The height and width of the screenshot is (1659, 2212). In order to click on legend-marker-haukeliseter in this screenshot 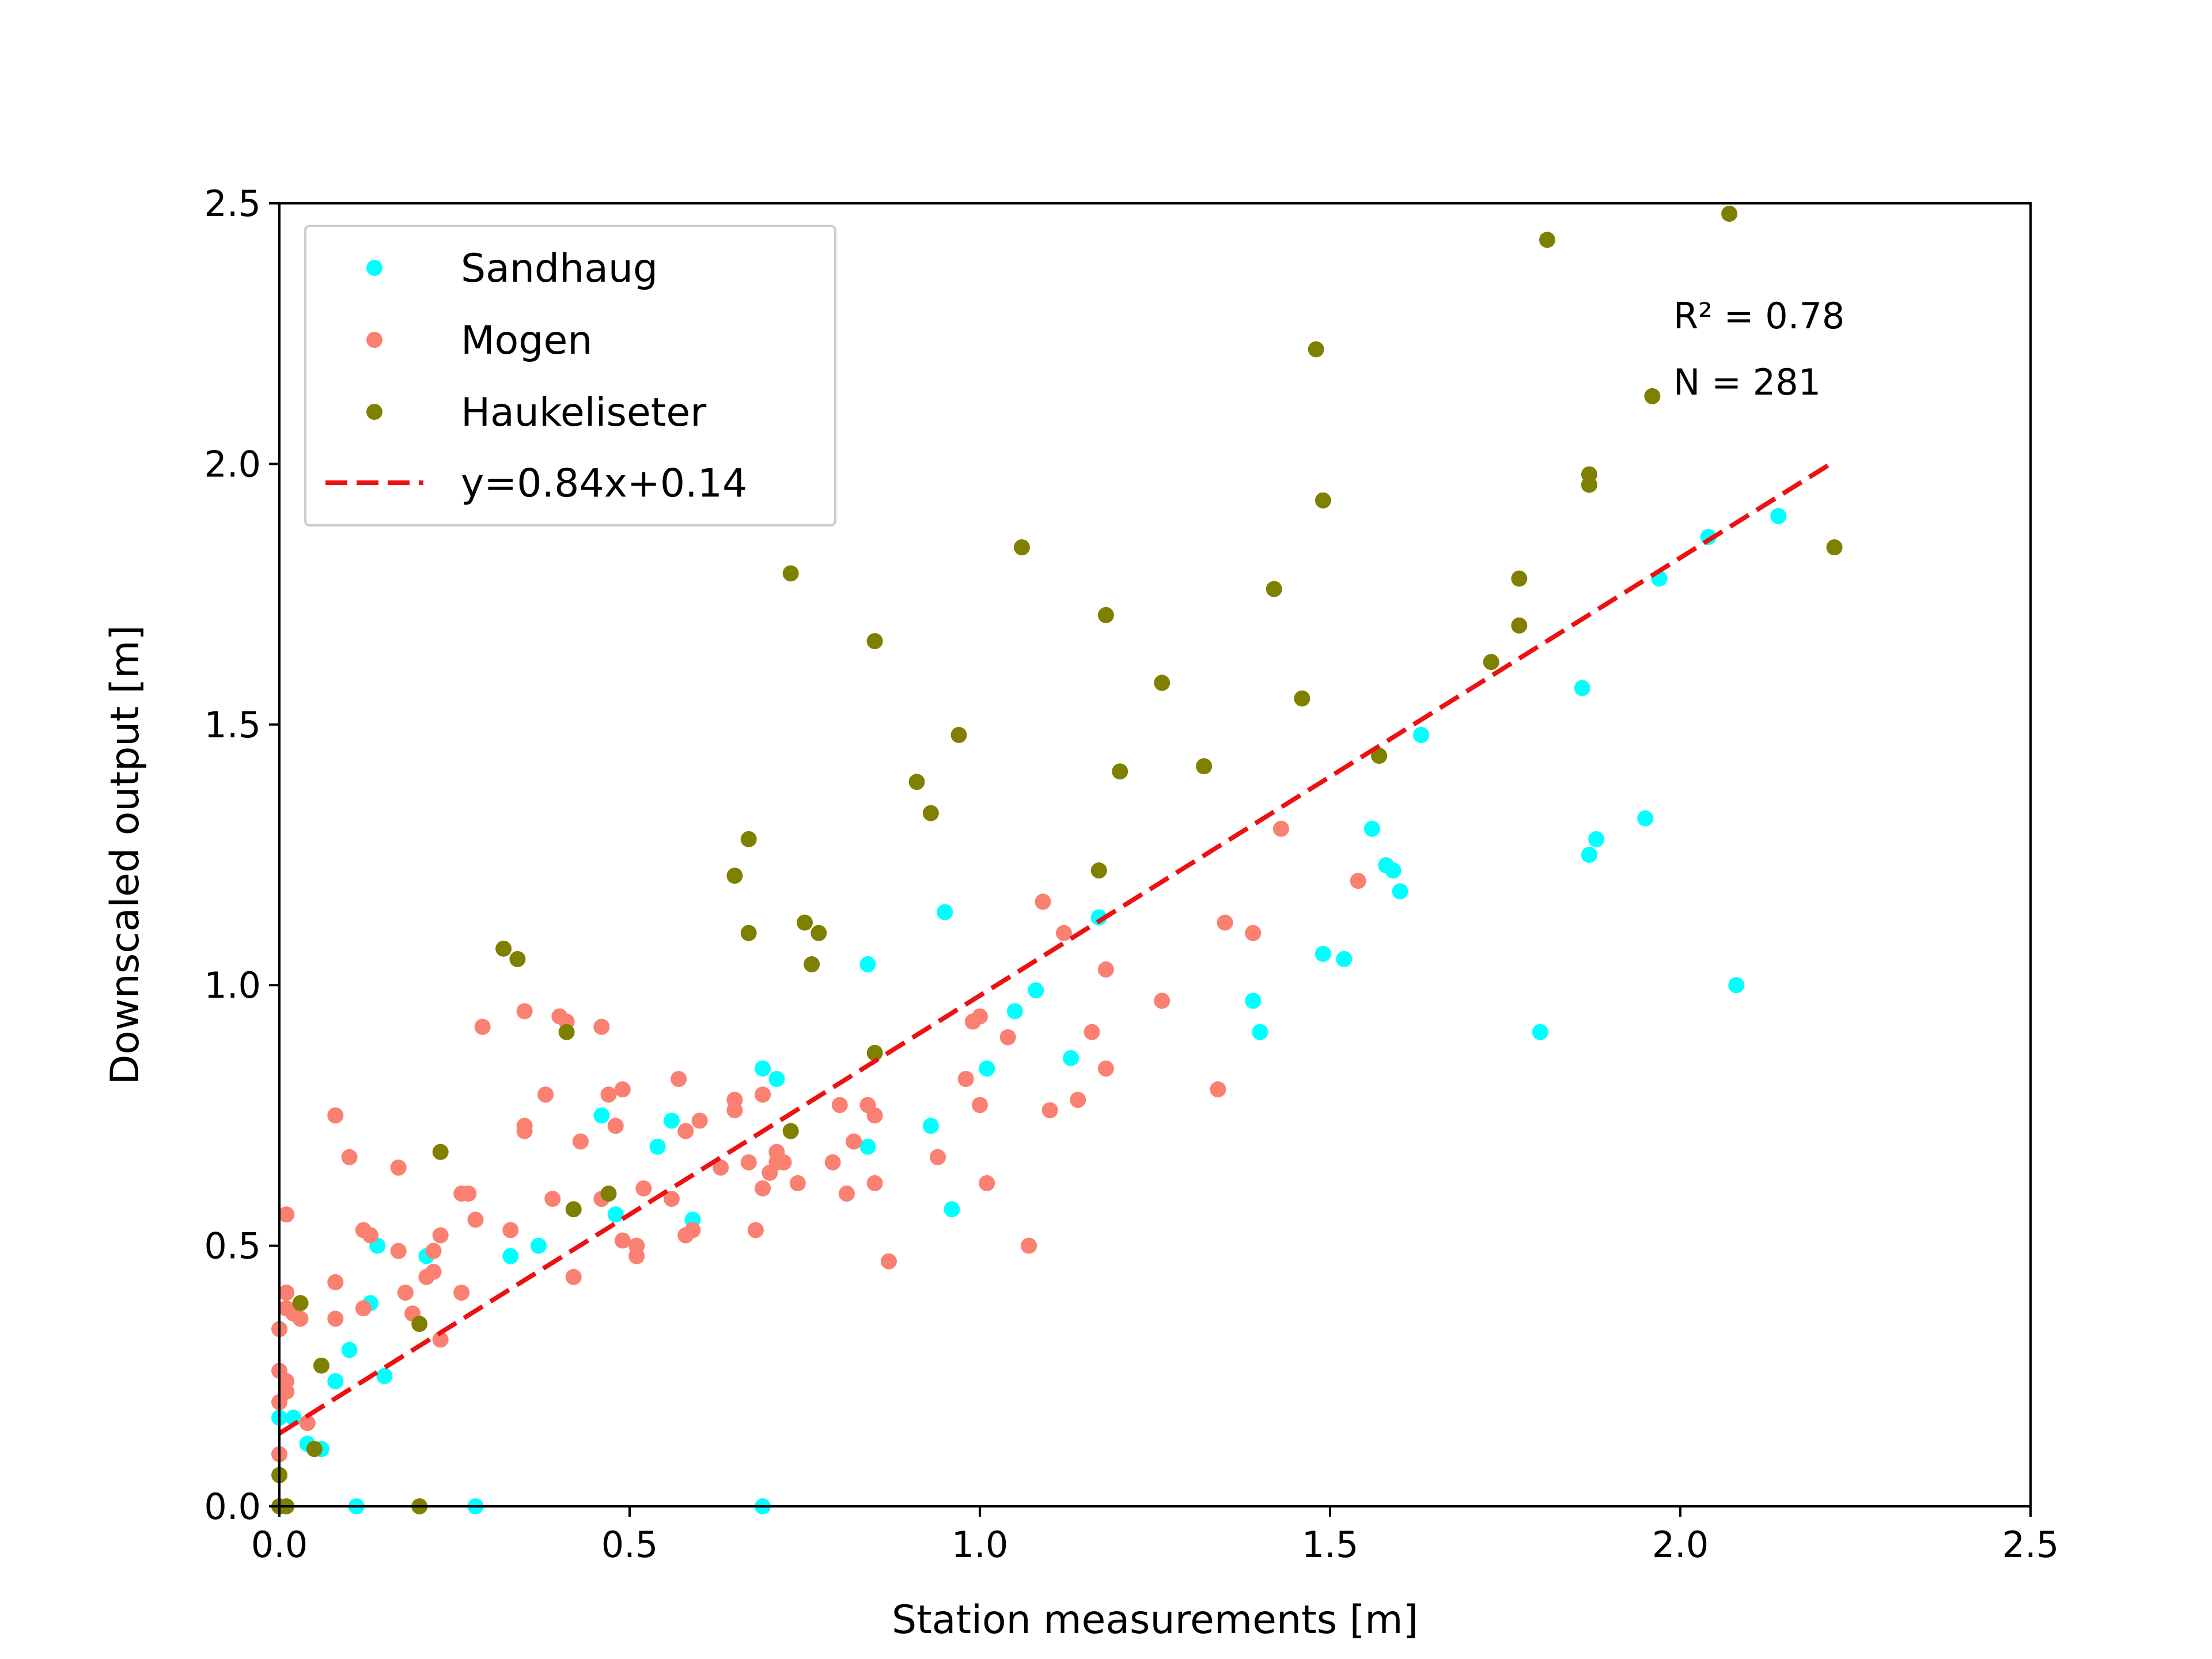, I will do `click(374, 412)`.